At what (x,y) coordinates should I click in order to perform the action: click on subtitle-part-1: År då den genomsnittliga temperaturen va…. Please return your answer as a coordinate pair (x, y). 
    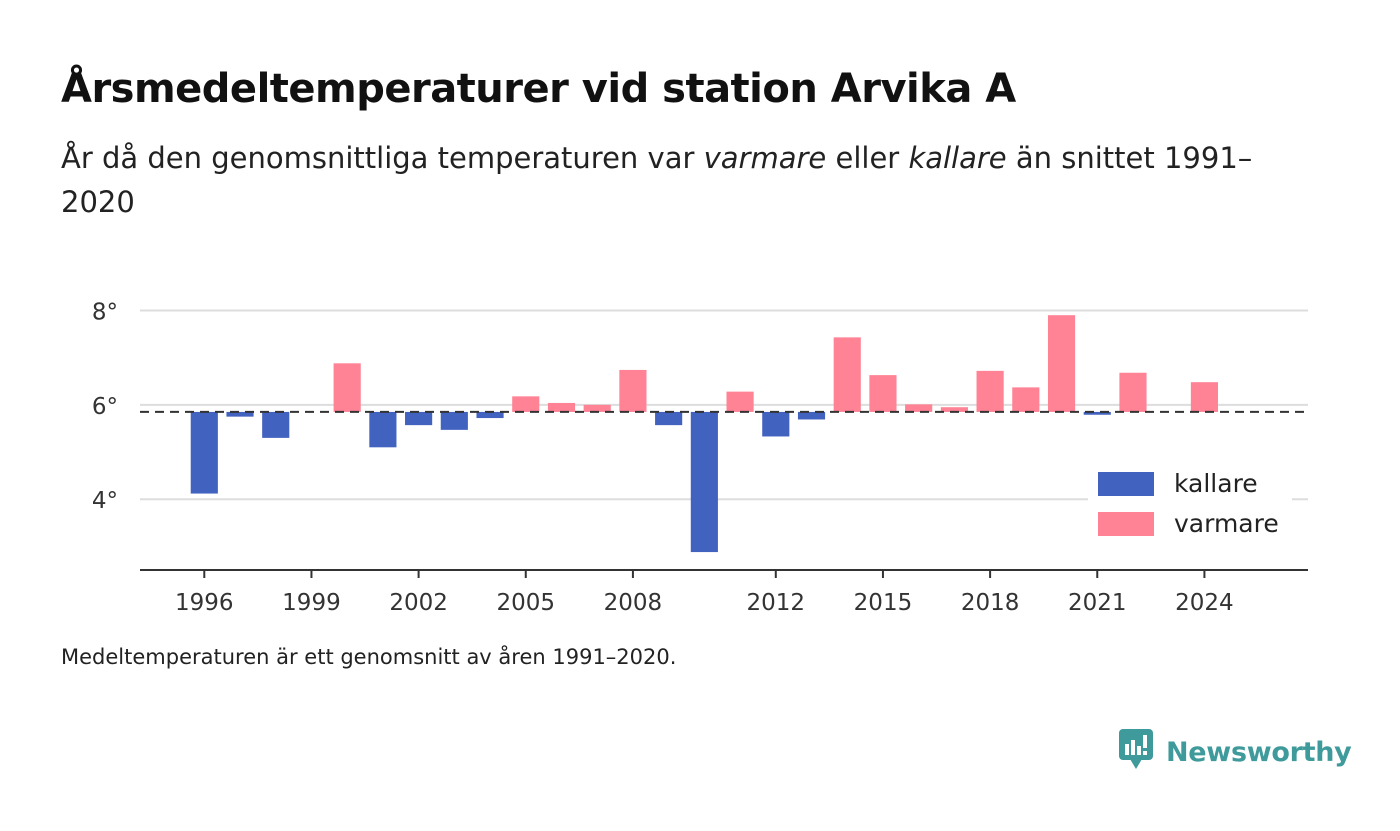
    Looking at the image, I should click on (382, 158).